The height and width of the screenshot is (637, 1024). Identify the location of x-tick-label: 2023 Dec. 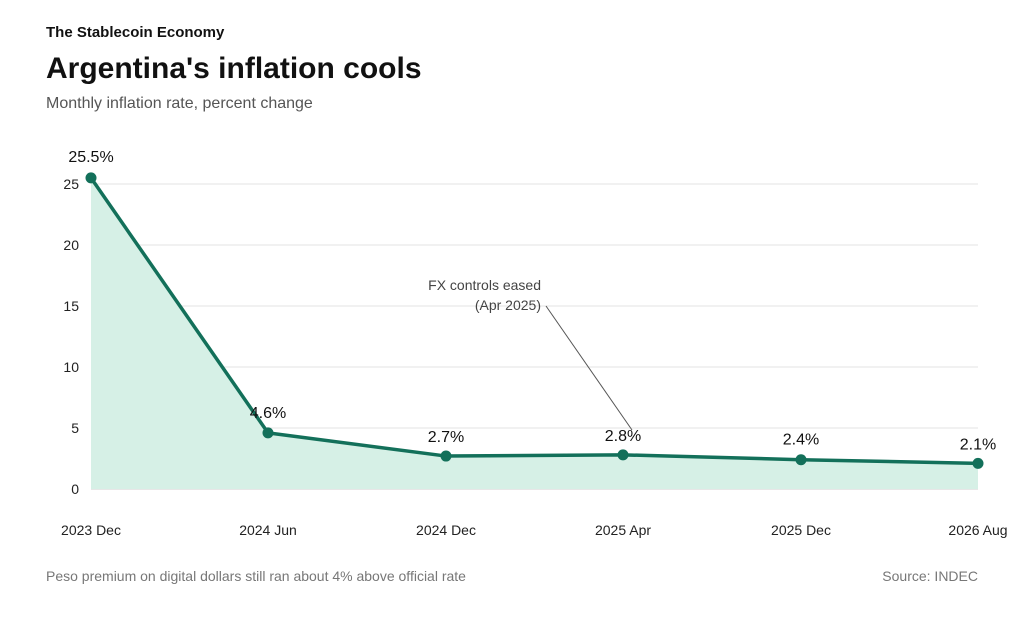
(91, 530).